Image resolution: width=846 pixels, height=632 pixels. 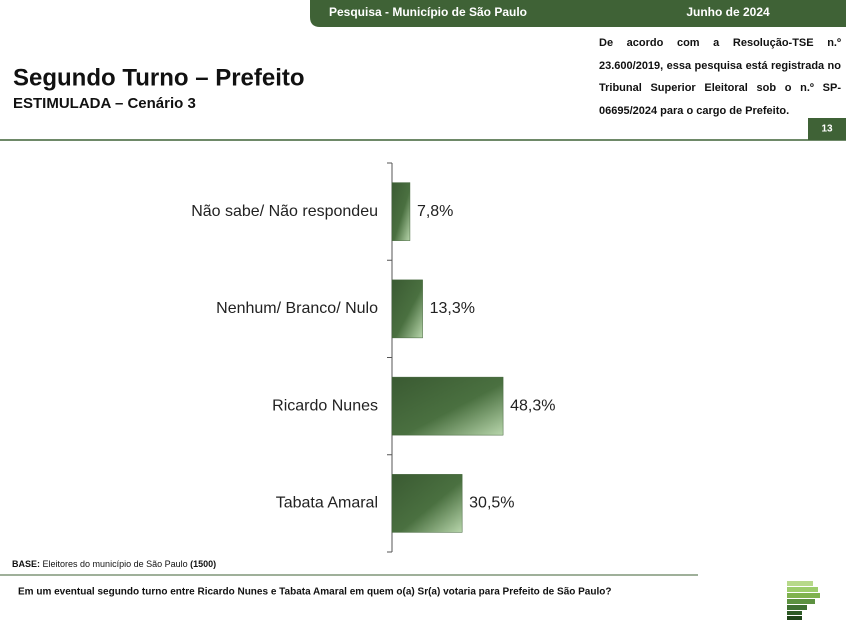 I want to click on category-label: Nenhum/ Branco/ Nulo, so click(x=297, y=308).